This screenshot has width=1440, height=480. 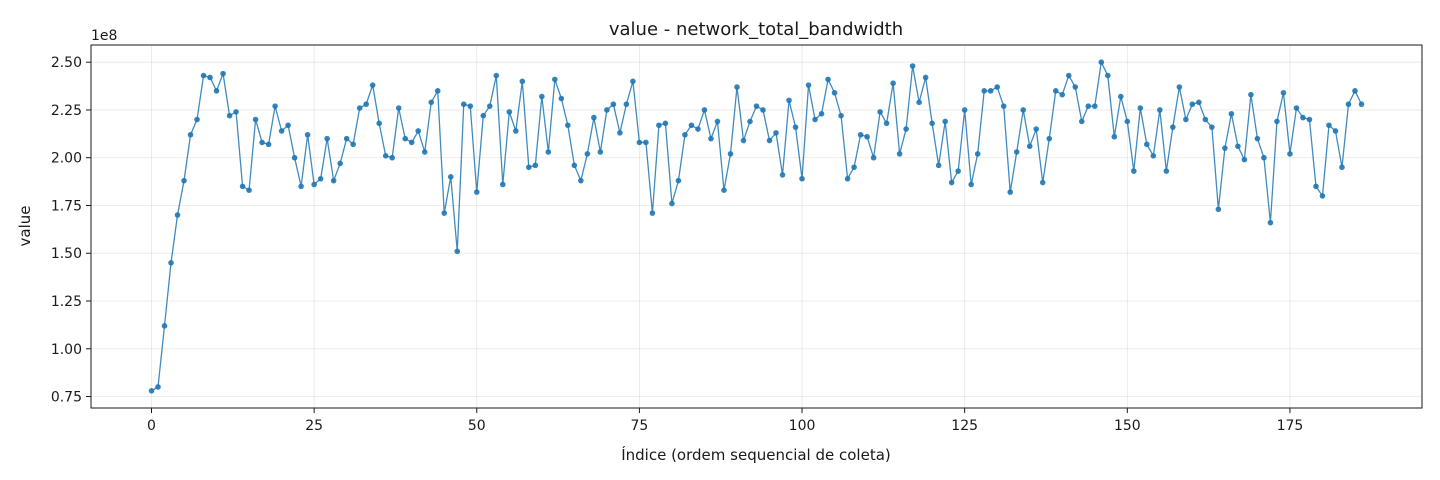 I want to click on x-tick-label: 175, so click(x=1290, y=426).